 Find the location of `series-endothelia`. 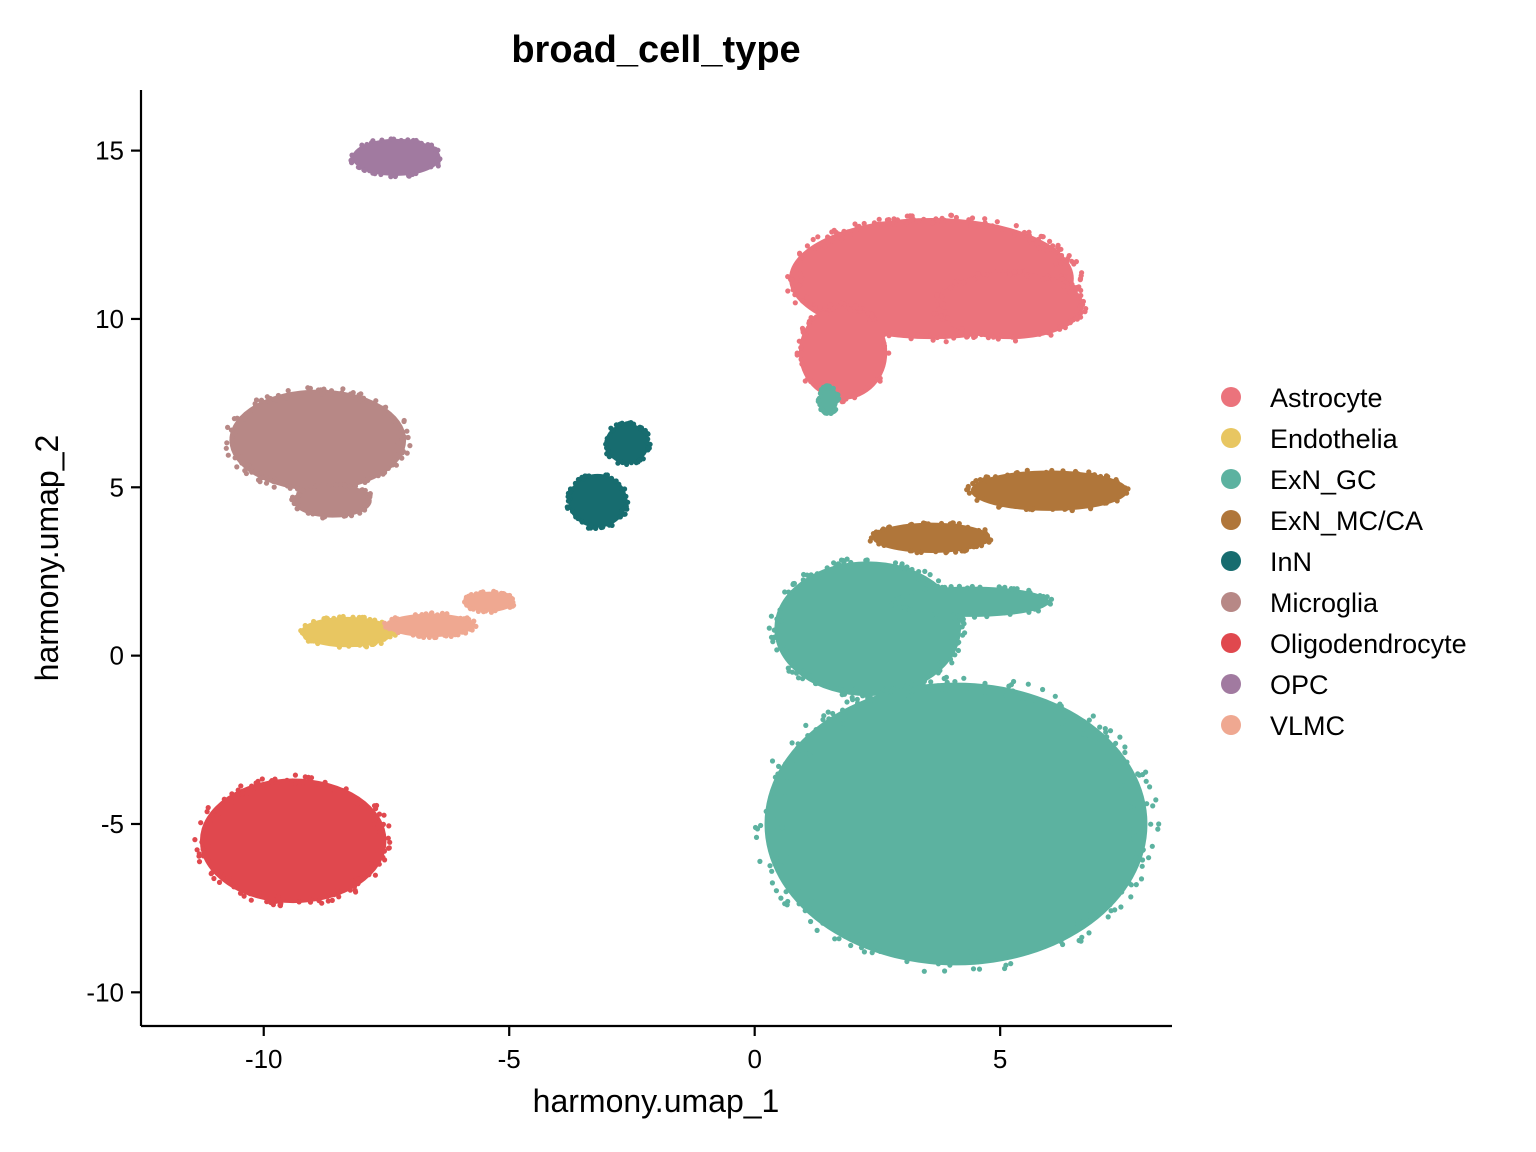

series-endothelia is located at coordinates (348, 631).